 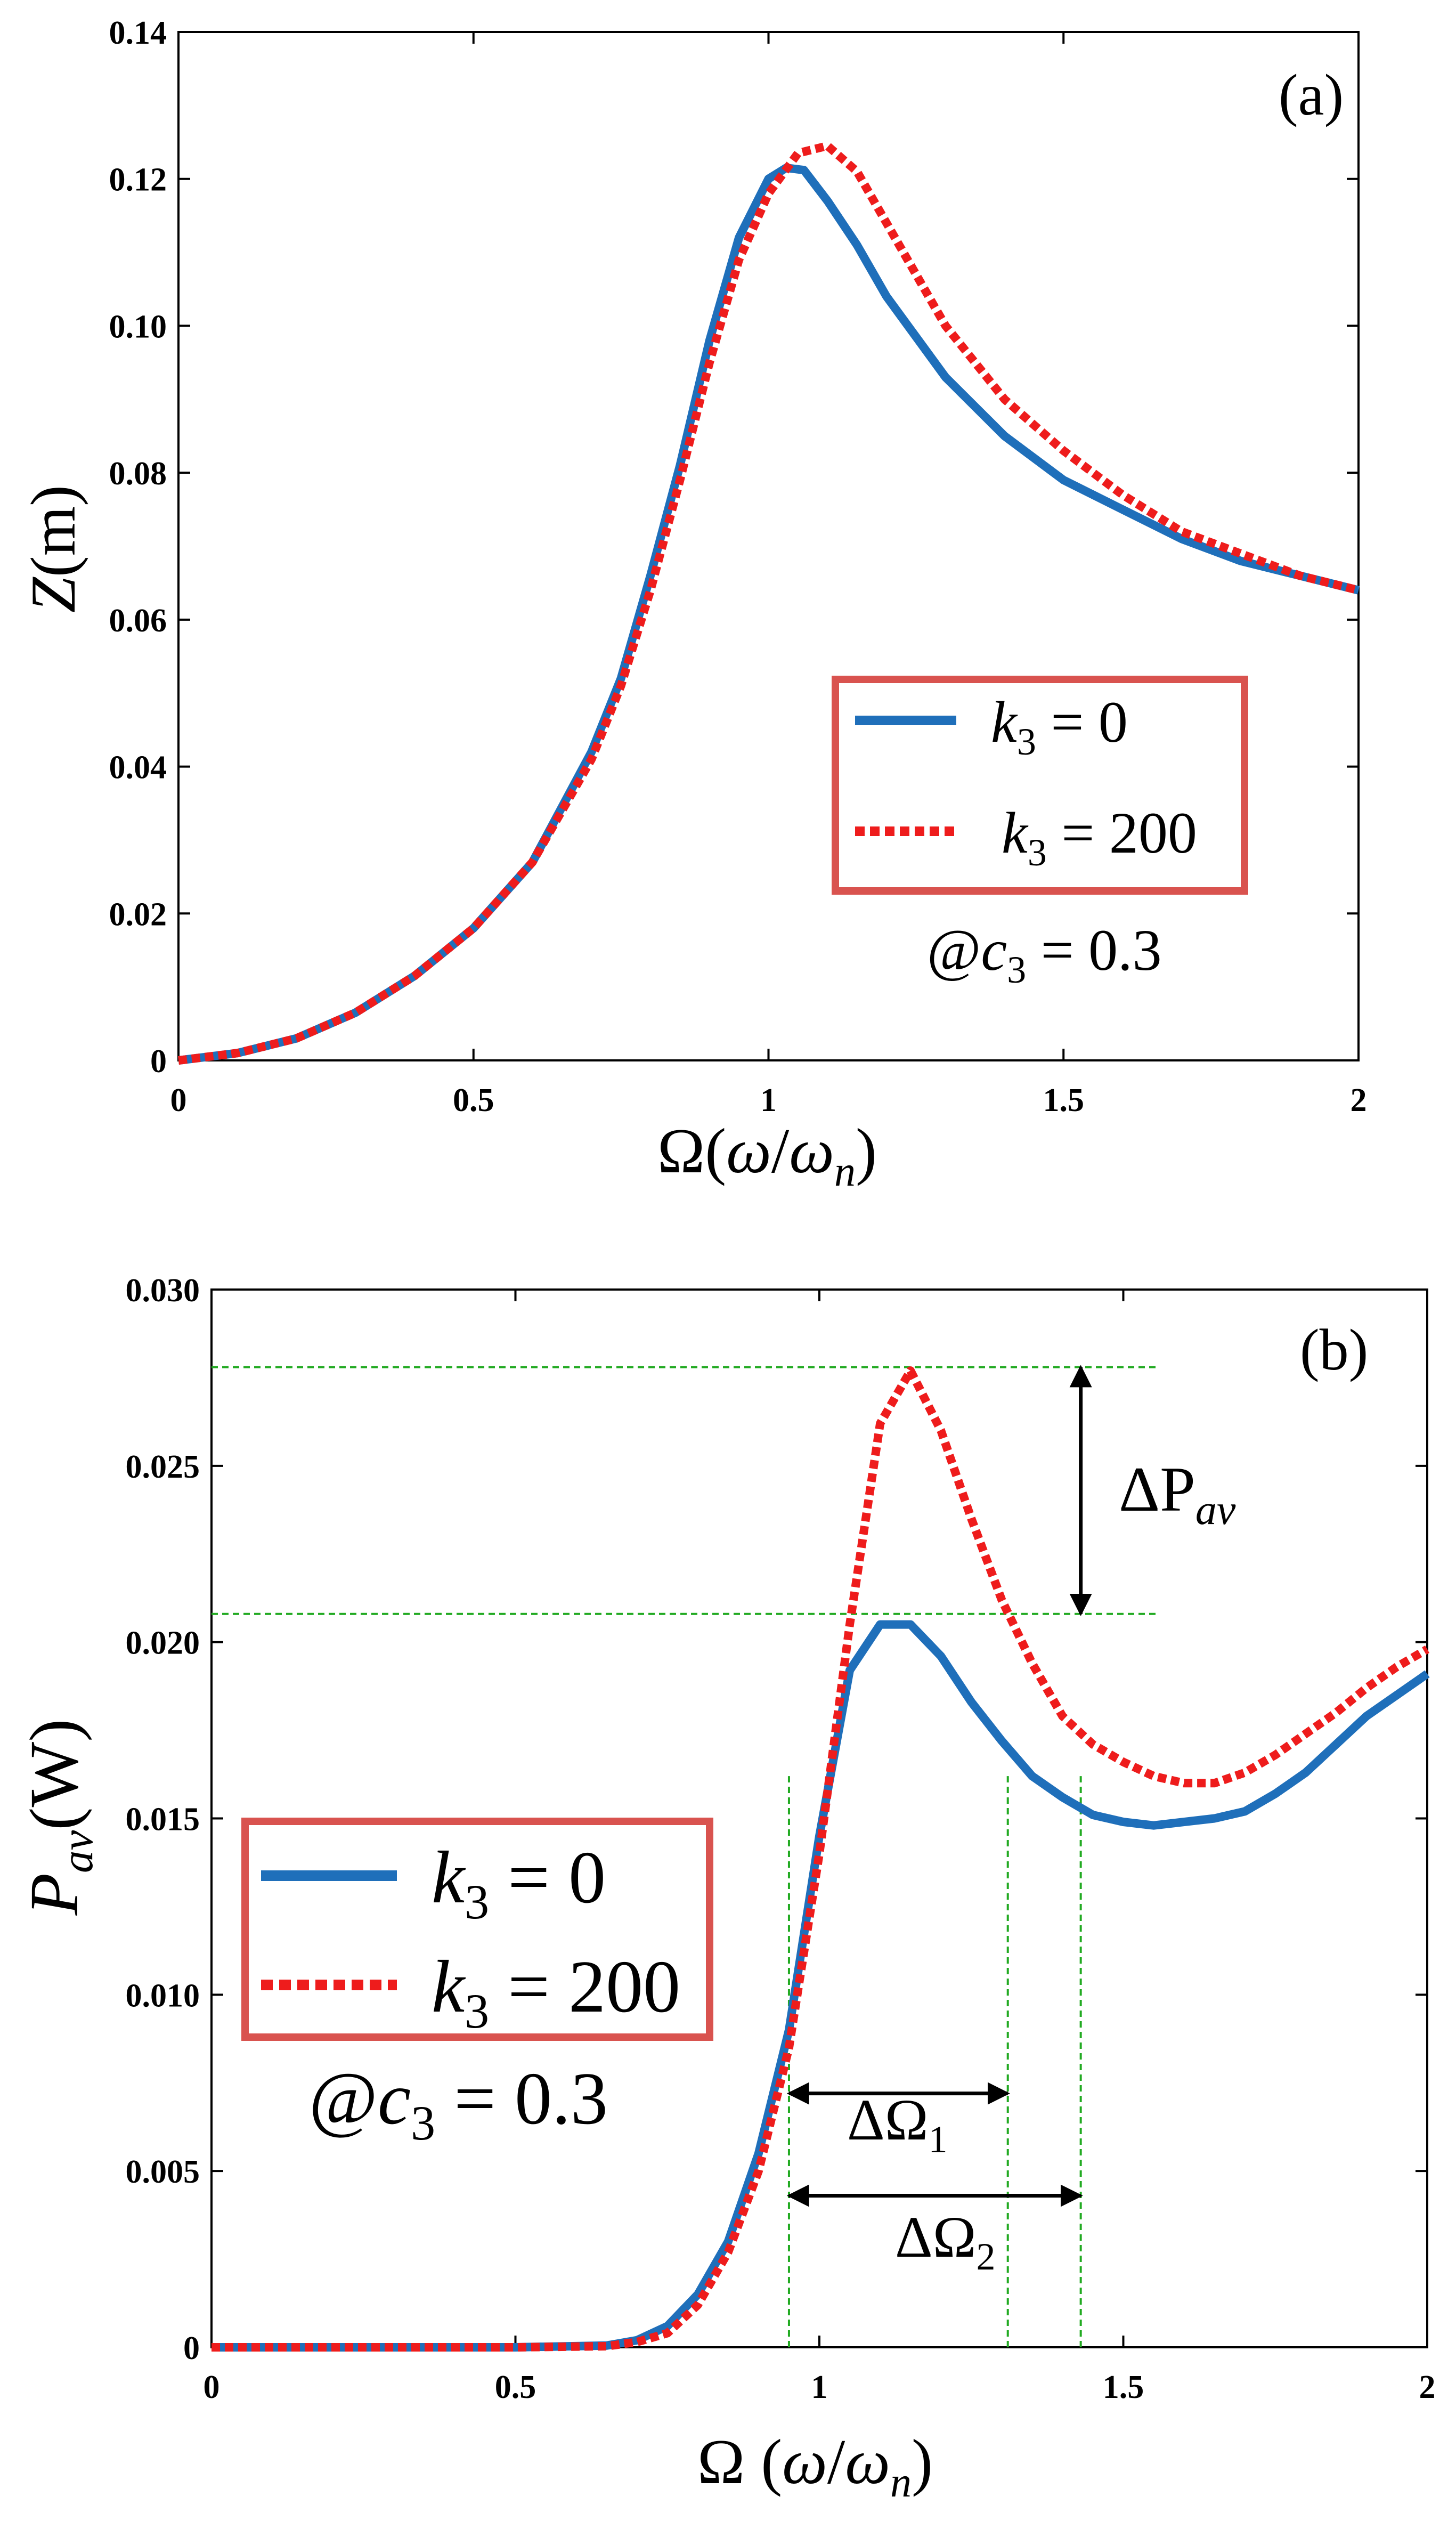 What do you see at coordinates (163, 1290) in the screenshot?
I see `y-tick-label: 0.030` at bounding box center [163, 1290].